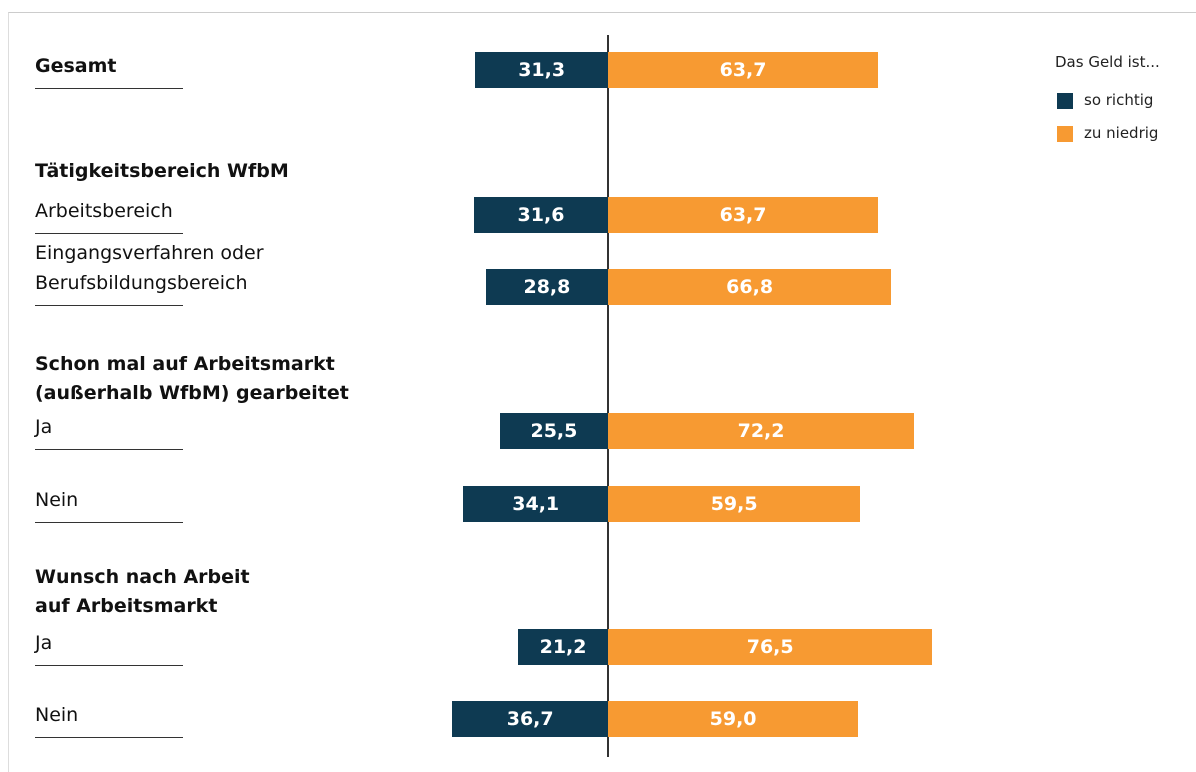 The width and height of the screenshot is (1196, 772). Describe the element at coordinates (162, 171) in the screenshot. I see `section-title: Tätigkeitsbereich WfbM` at that location.